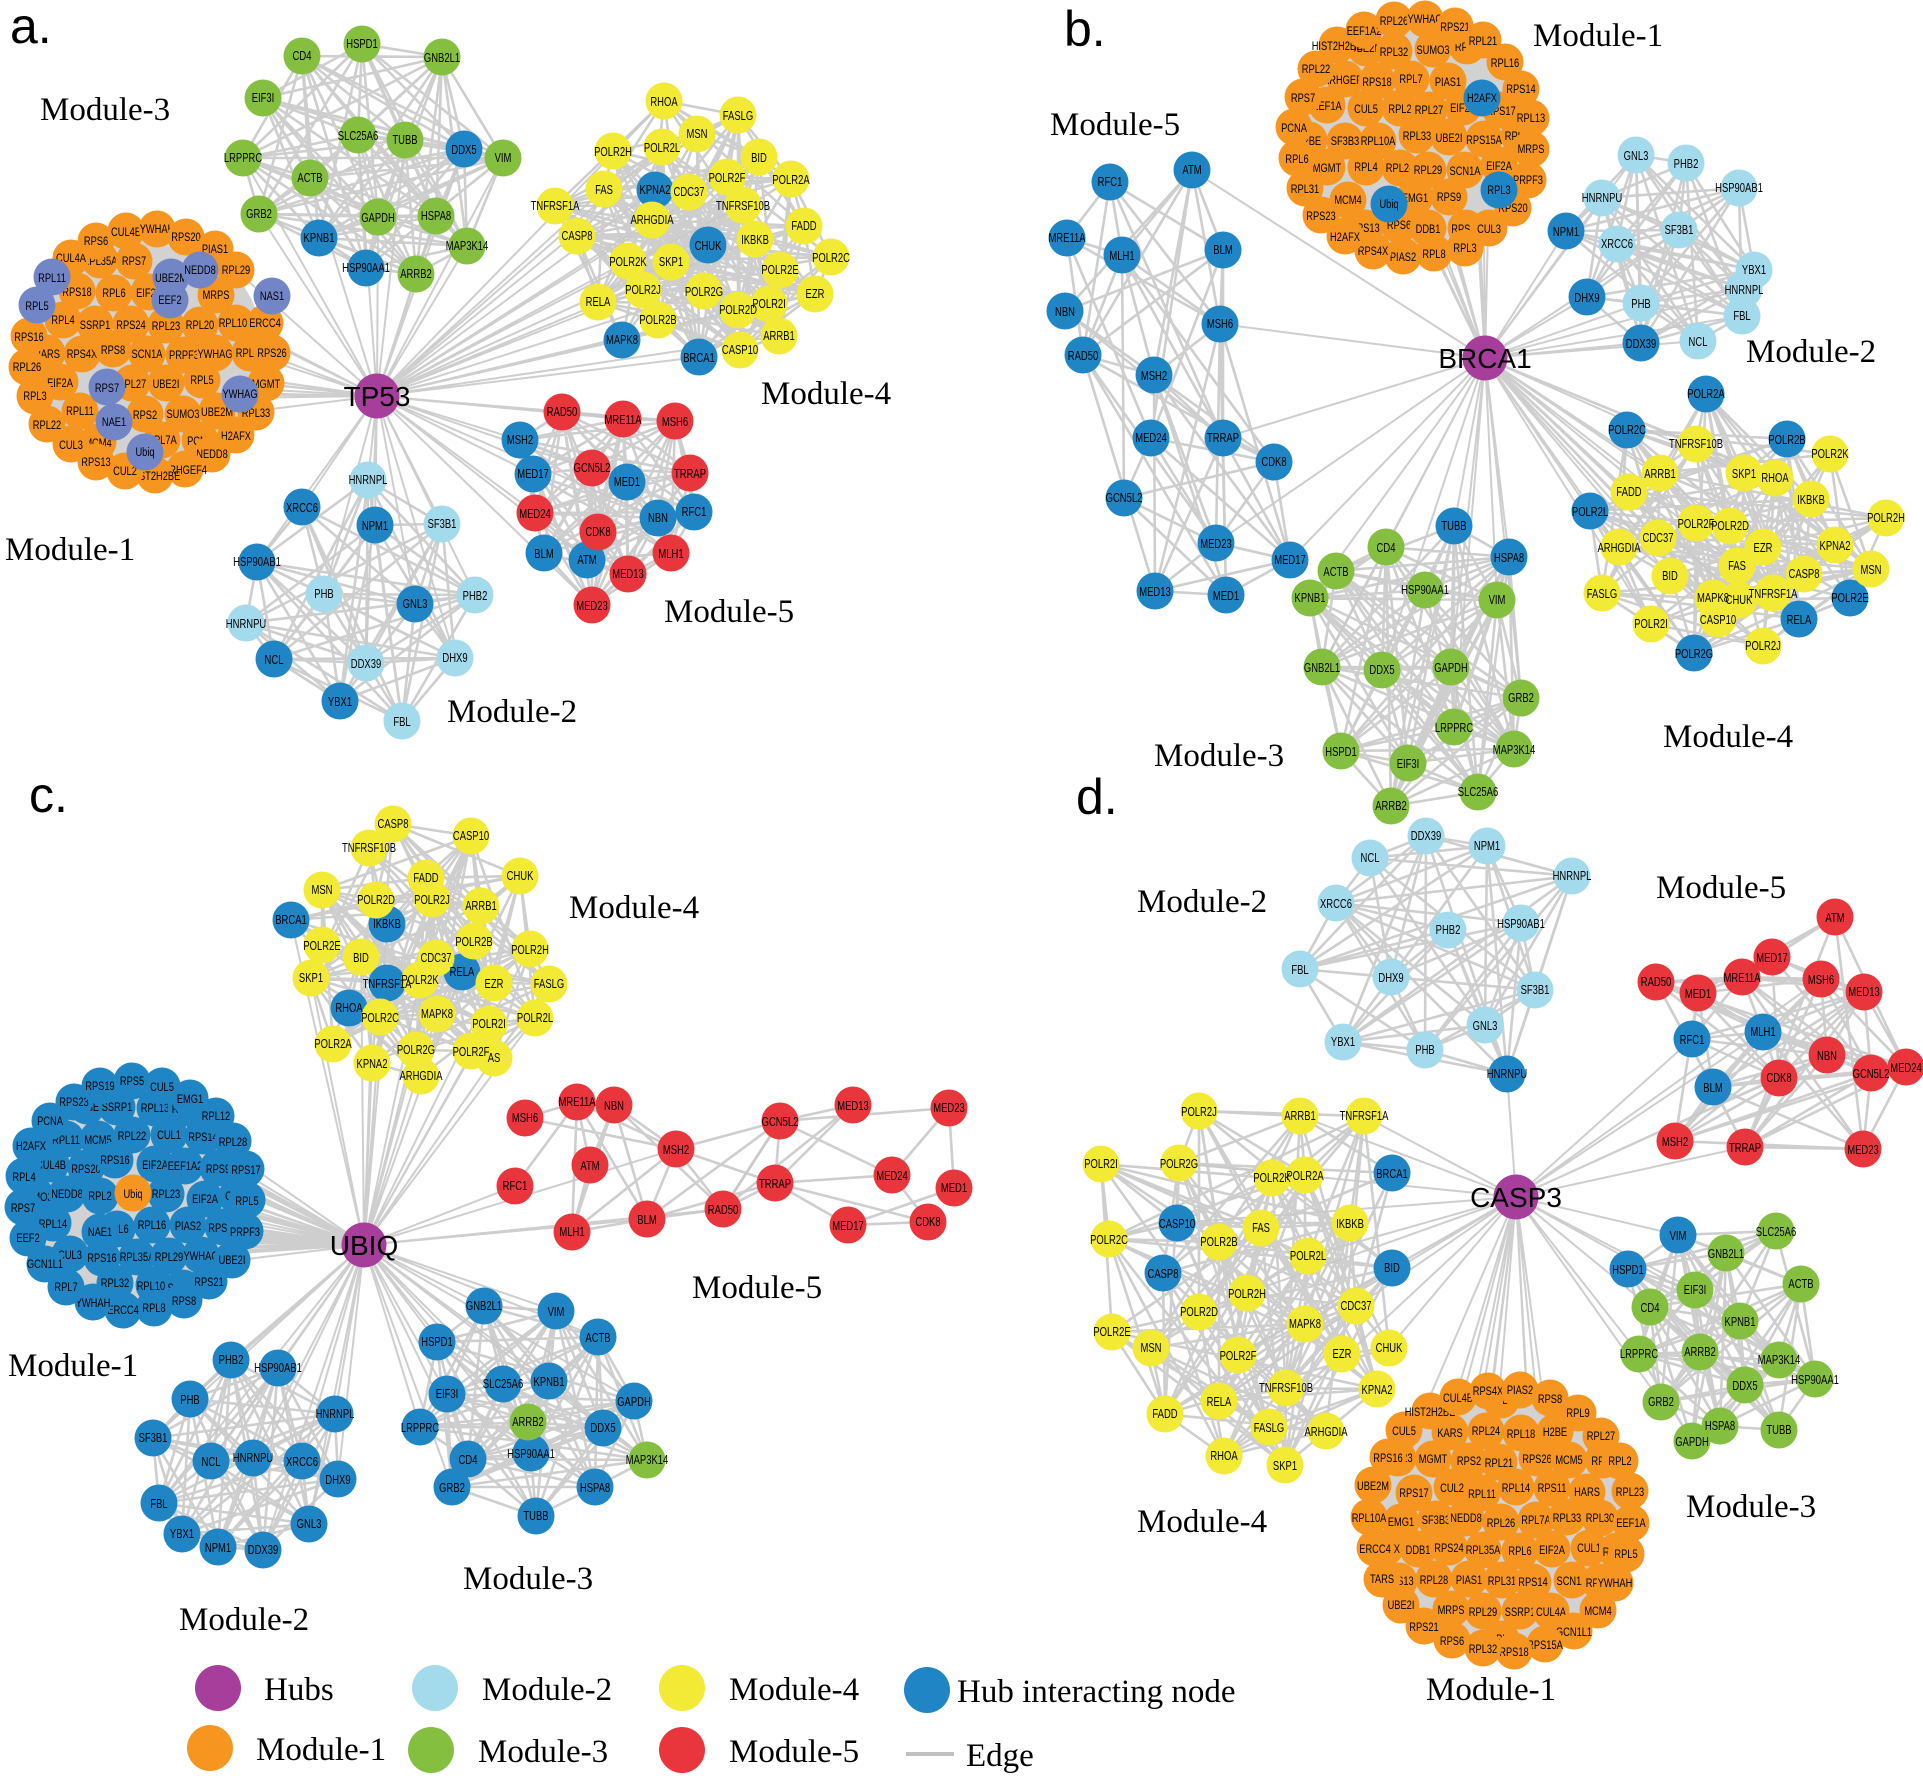 The image size is (1923, 1780). What do you see at coordinates (190, 1100) in the screenshot?
I see `svg-text: EMG1` at bounding box center [190, 1100].